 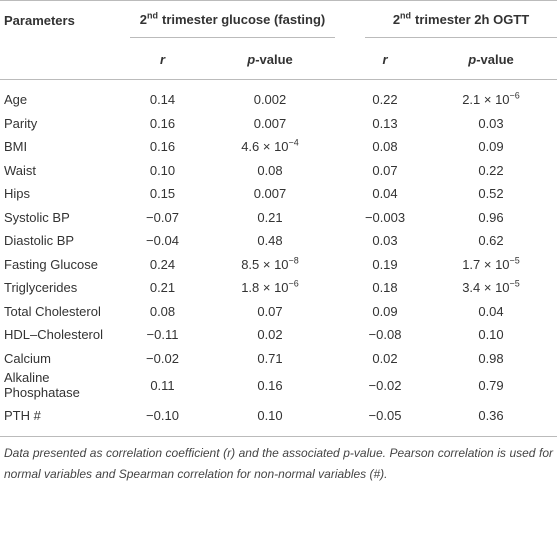 What do you see at coordinates (491, 217) in the screenshot?
I see `value-cell: 0.96` at bounding box center [491, 217].